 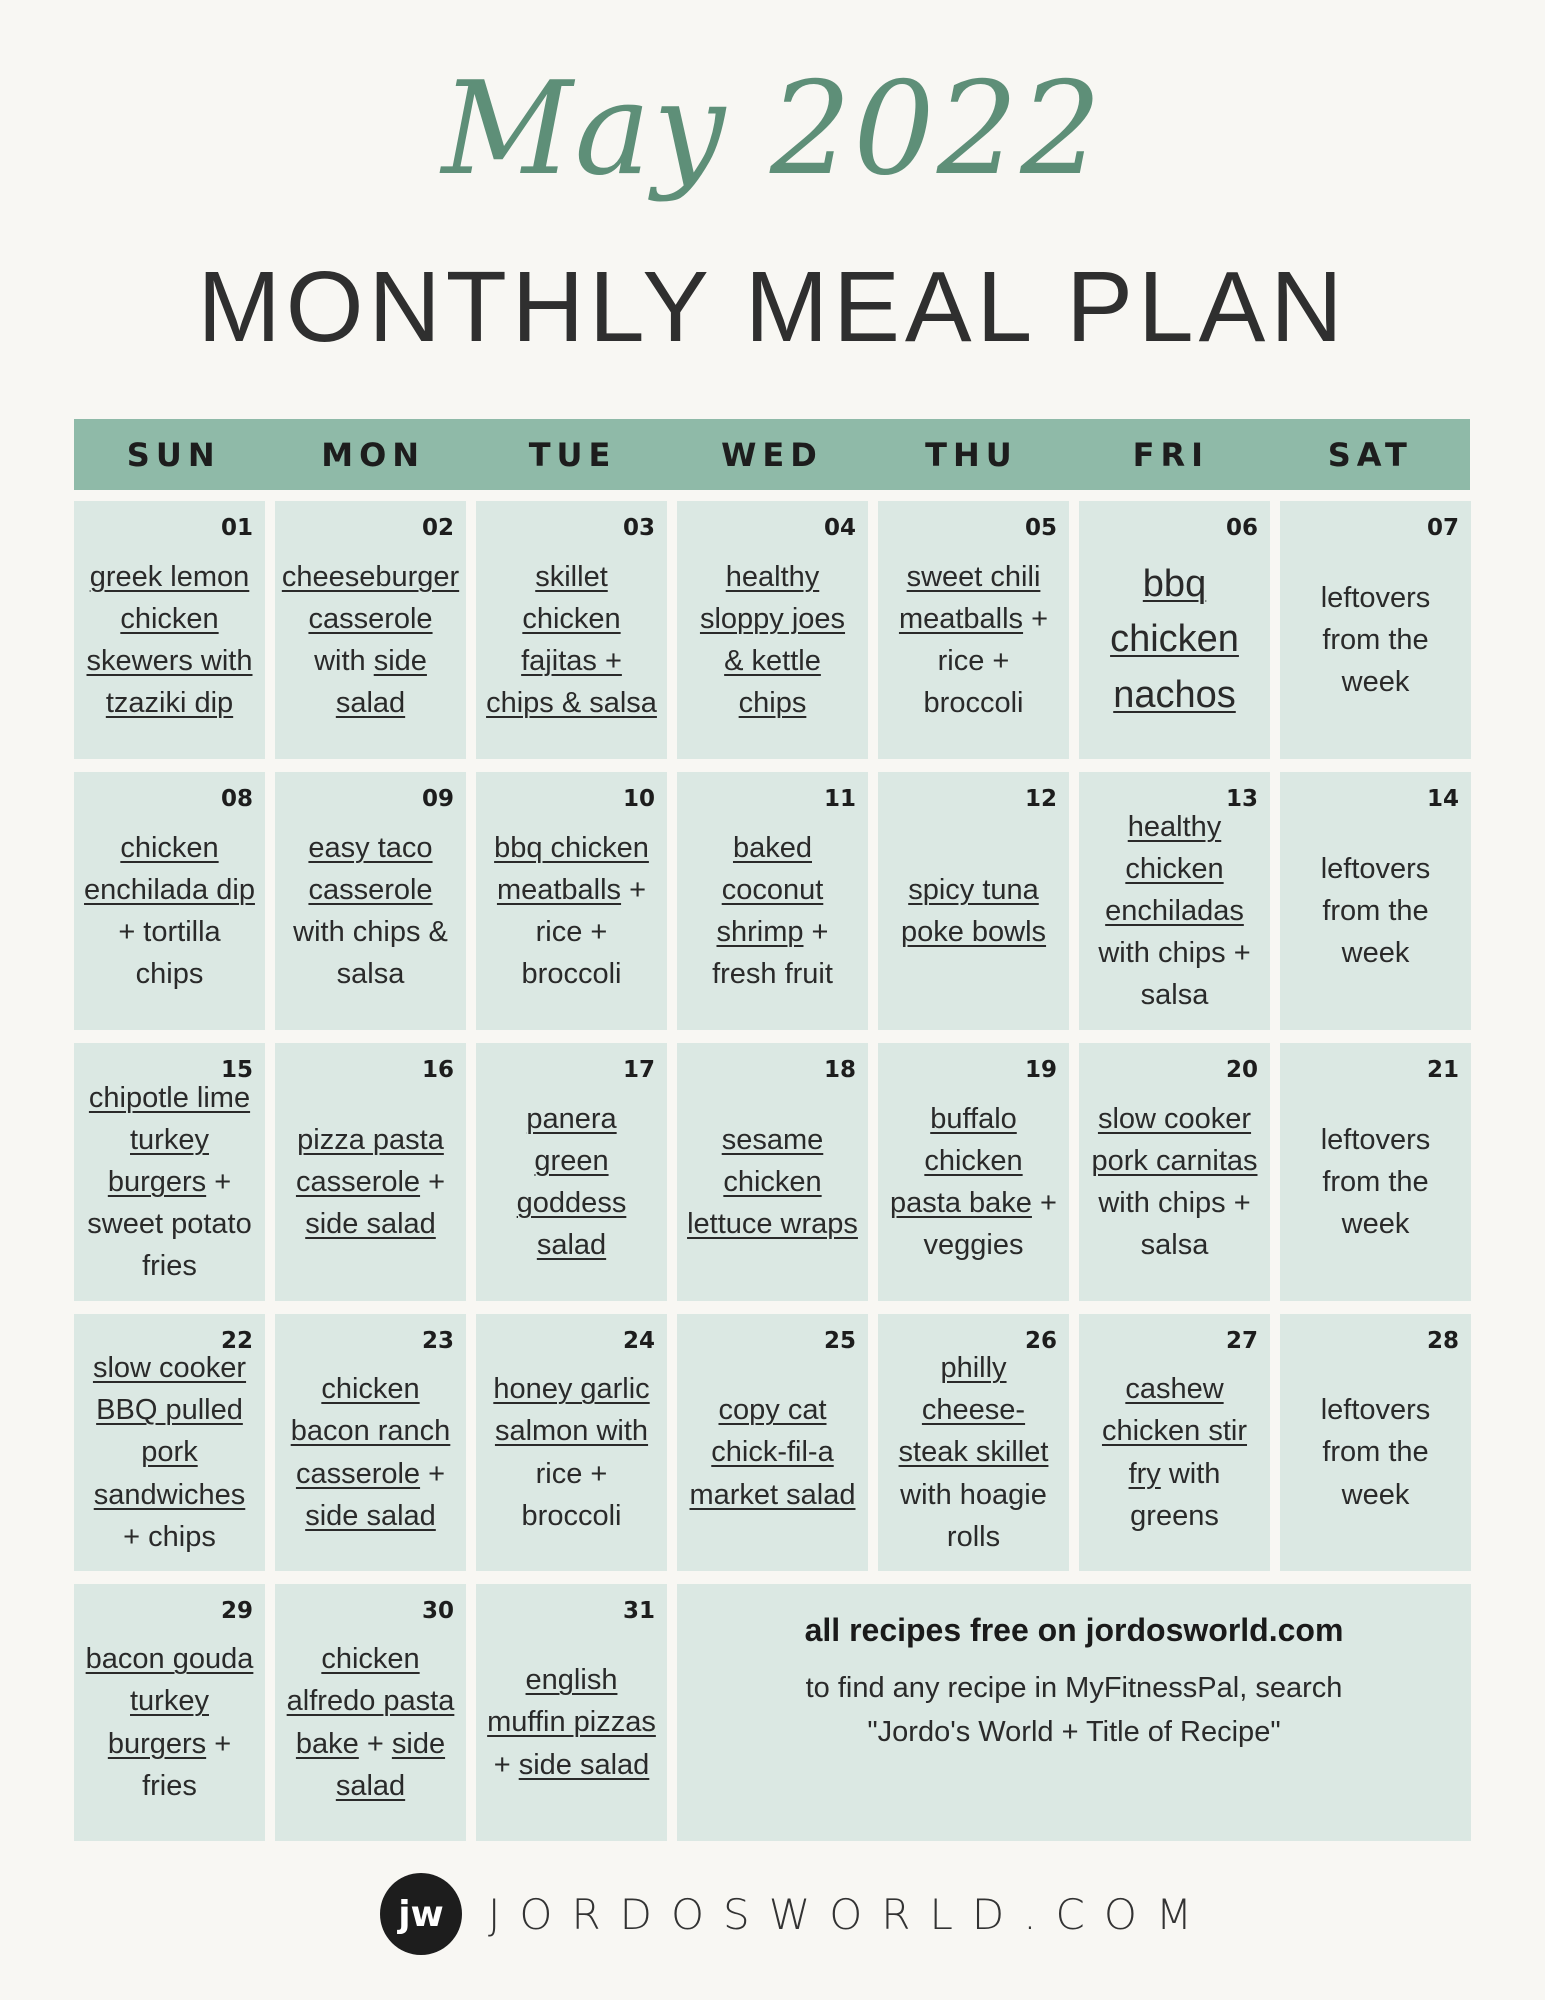 What do you see at coordinates (772, 1452) in the screenshot?
I see `recipe-link: copy cat chick-fil-a market salad` at bounding box center [772, 1452].